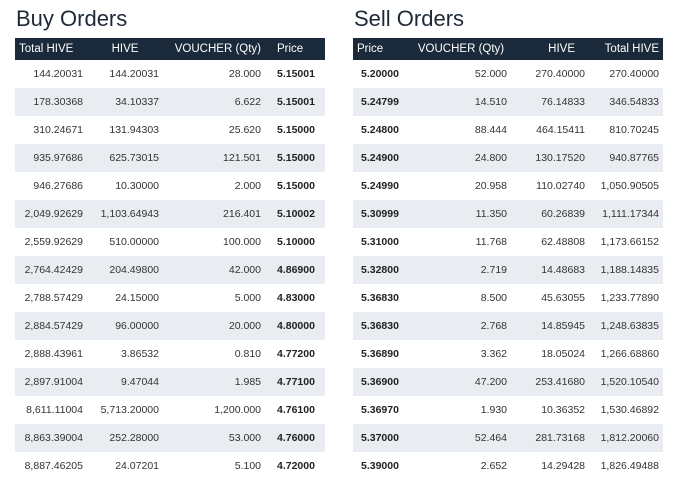 This screenshot has height=500, width=678. I want to click on buy-order-row: 178.30368 34.10337 6.622 5.15001, so click(170, 102).